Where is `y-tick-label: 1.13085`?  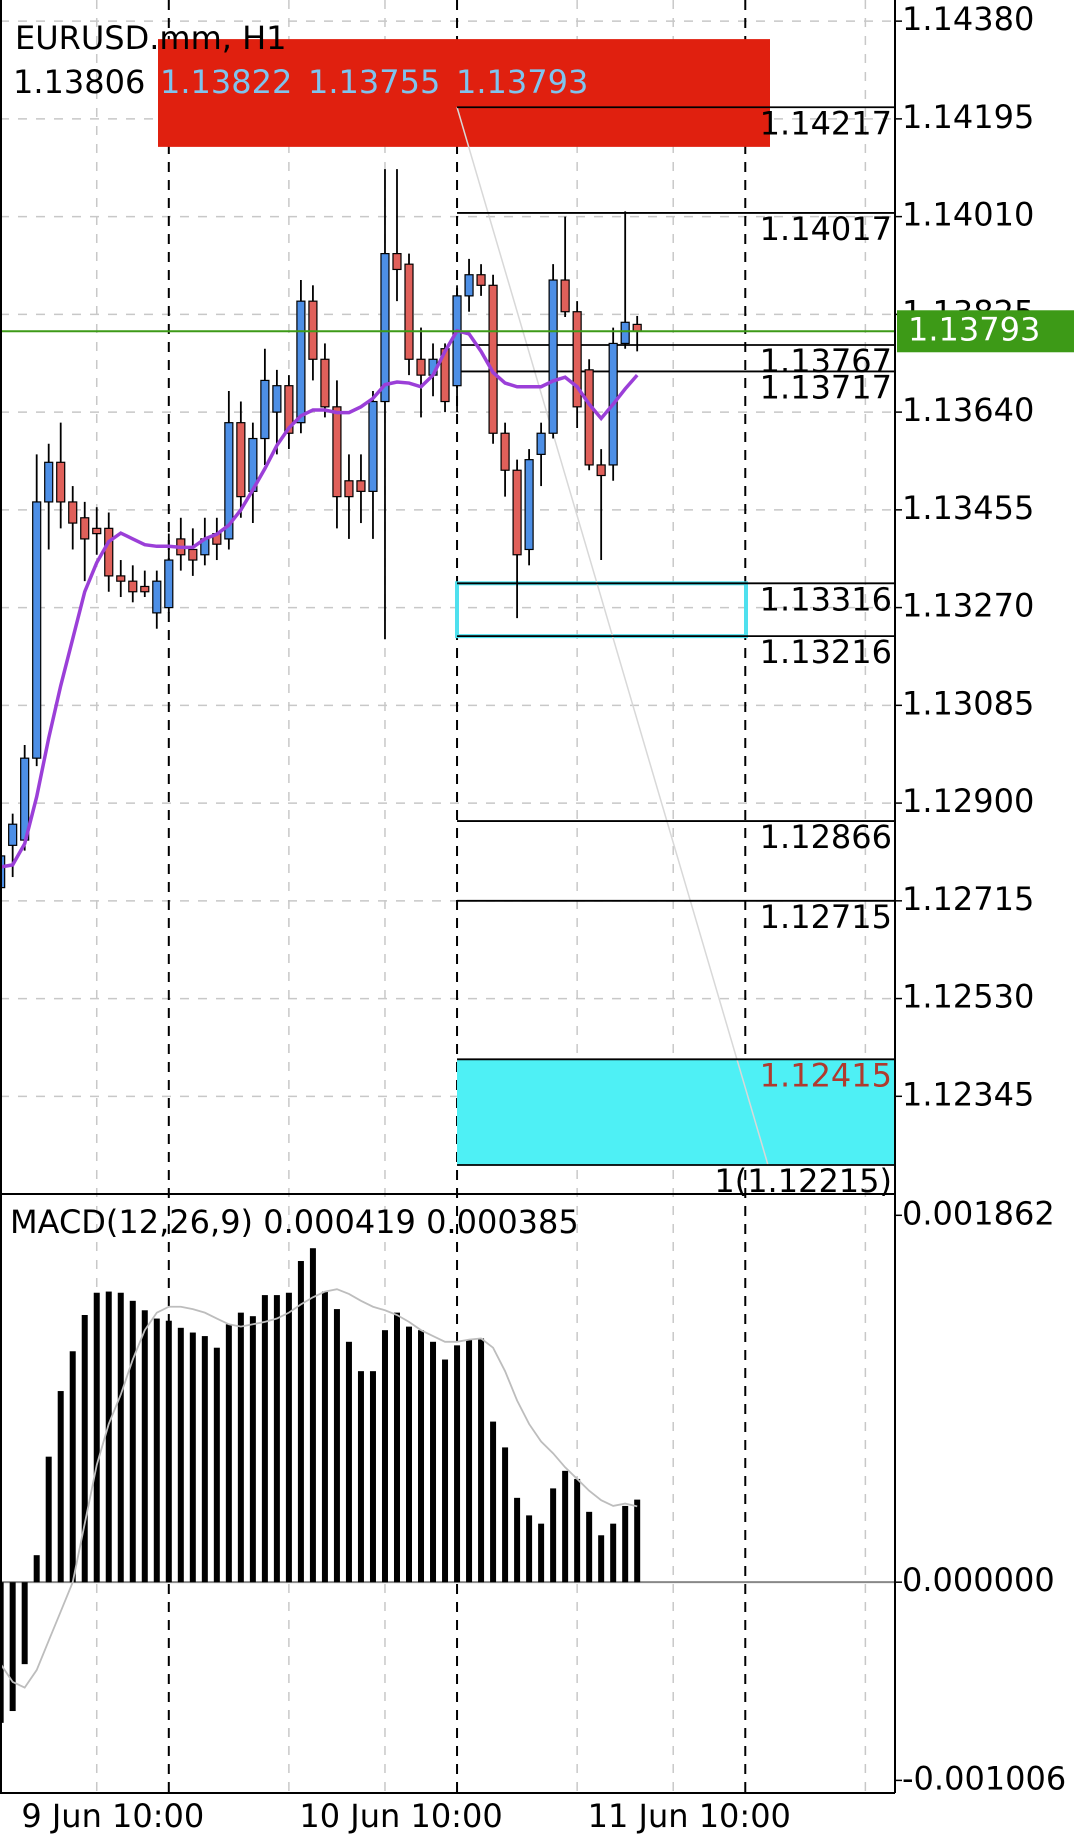 y-tick-label: 1.13085 is located at coordinates (968, 703).